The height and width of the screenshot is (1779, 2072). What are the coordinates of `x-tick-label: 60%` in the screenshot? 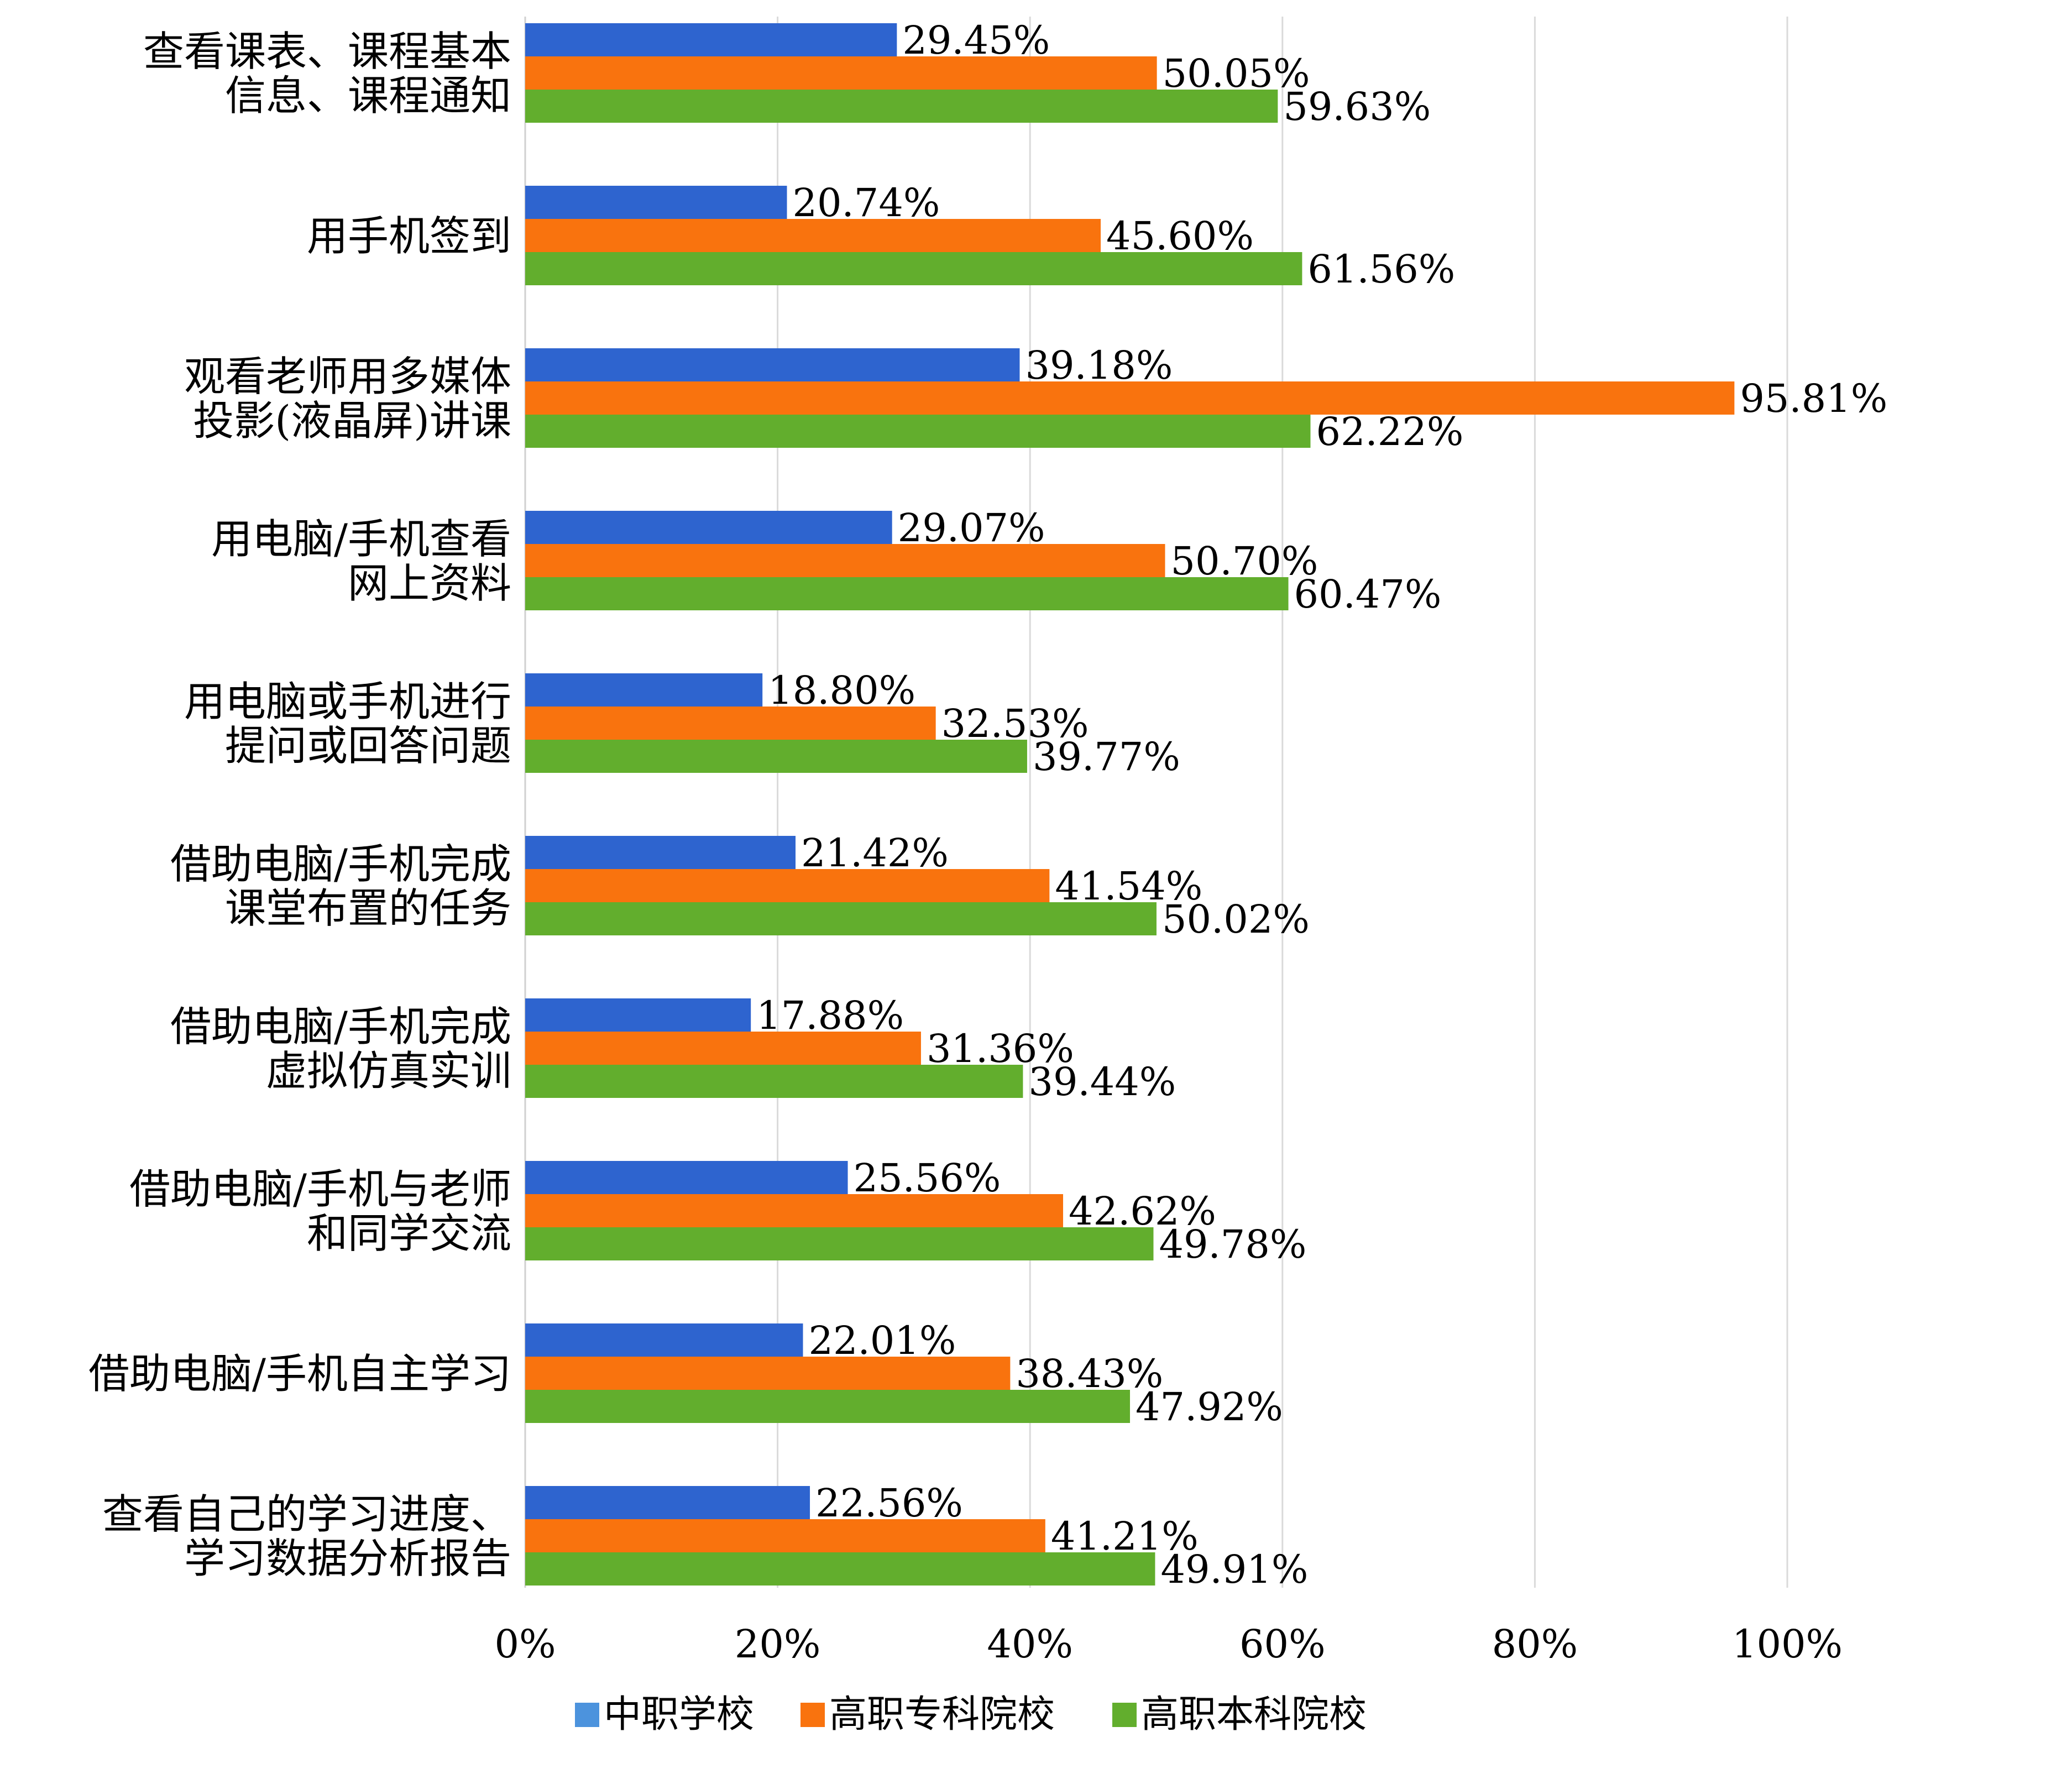 It's located at (1283, 1644).